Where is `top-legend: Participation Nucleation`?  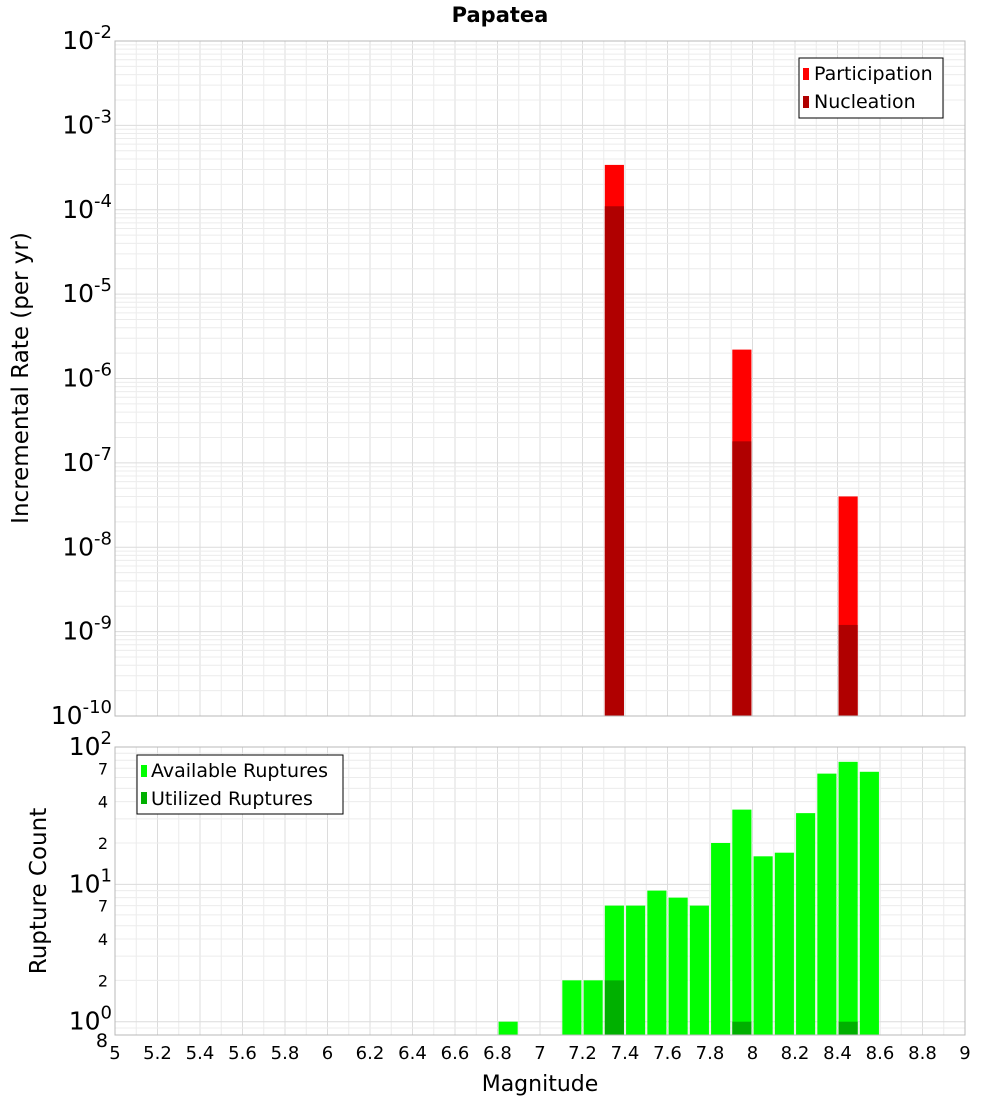 top-legend: Participation Nucleation is located at coordinates (871, 88).